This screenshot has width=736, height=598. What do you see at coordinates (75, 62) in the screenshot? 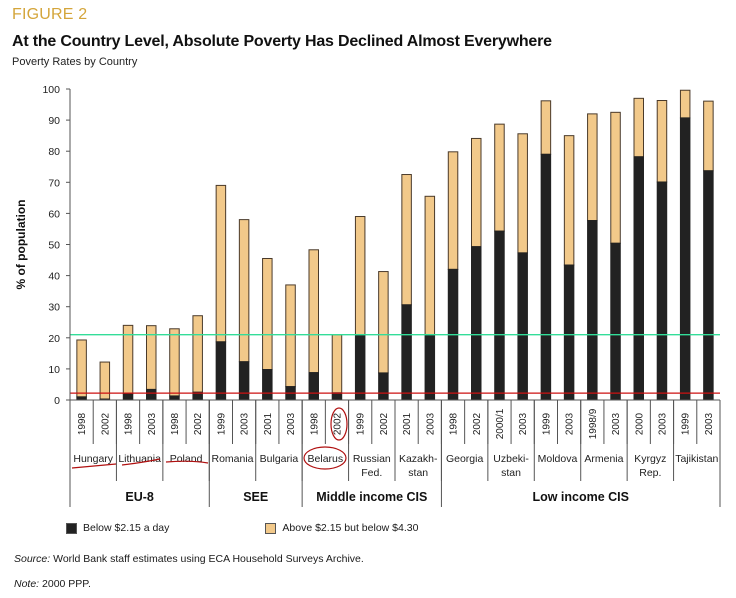
I see `chart-subtitle: Poverty Rates by Country` at bounding box center [75, 62].